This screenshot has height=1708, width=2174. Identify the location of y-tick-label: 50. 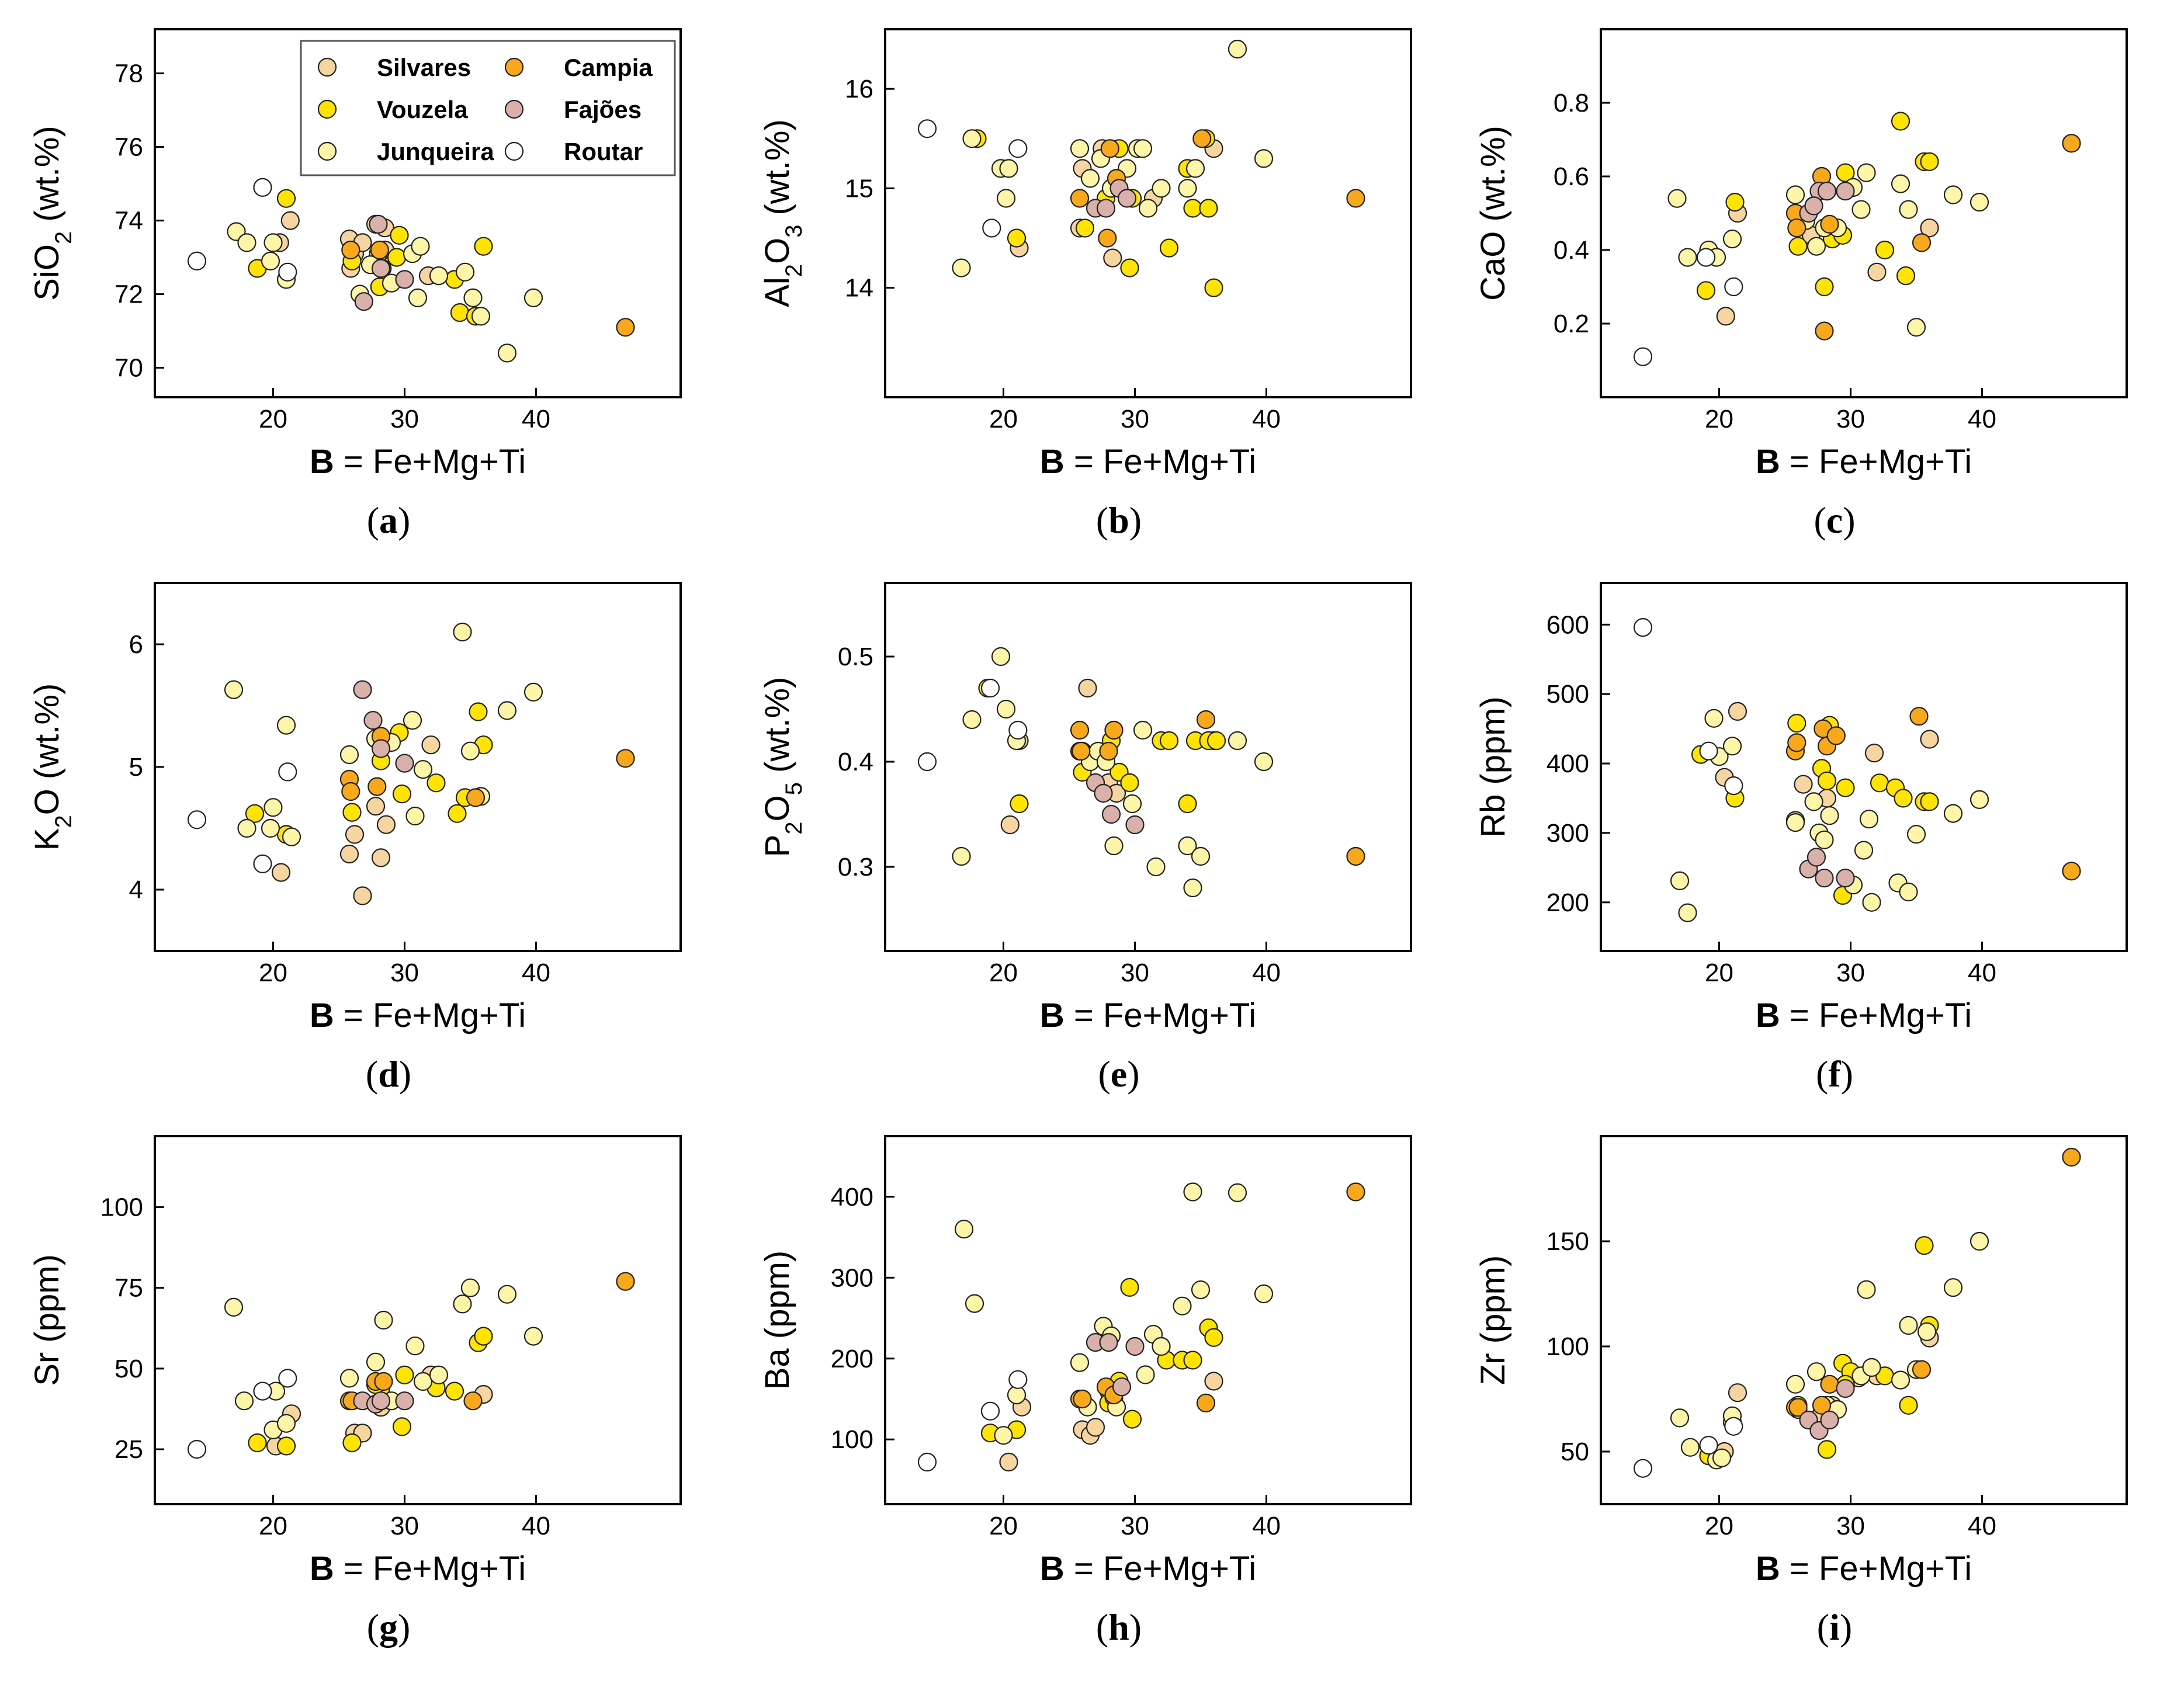
(129, 1369).